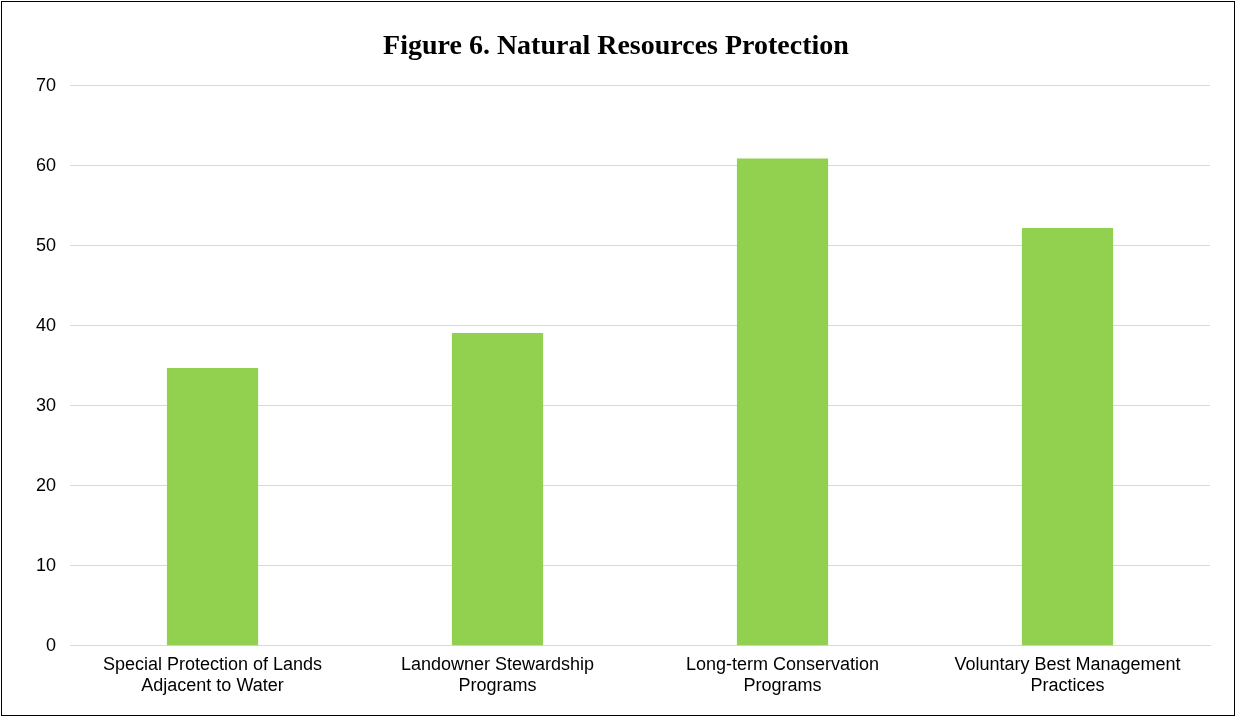  Describe the element at coordinates (46, 164) in the screenshot. I see `y-tick-label: 60` at that location.